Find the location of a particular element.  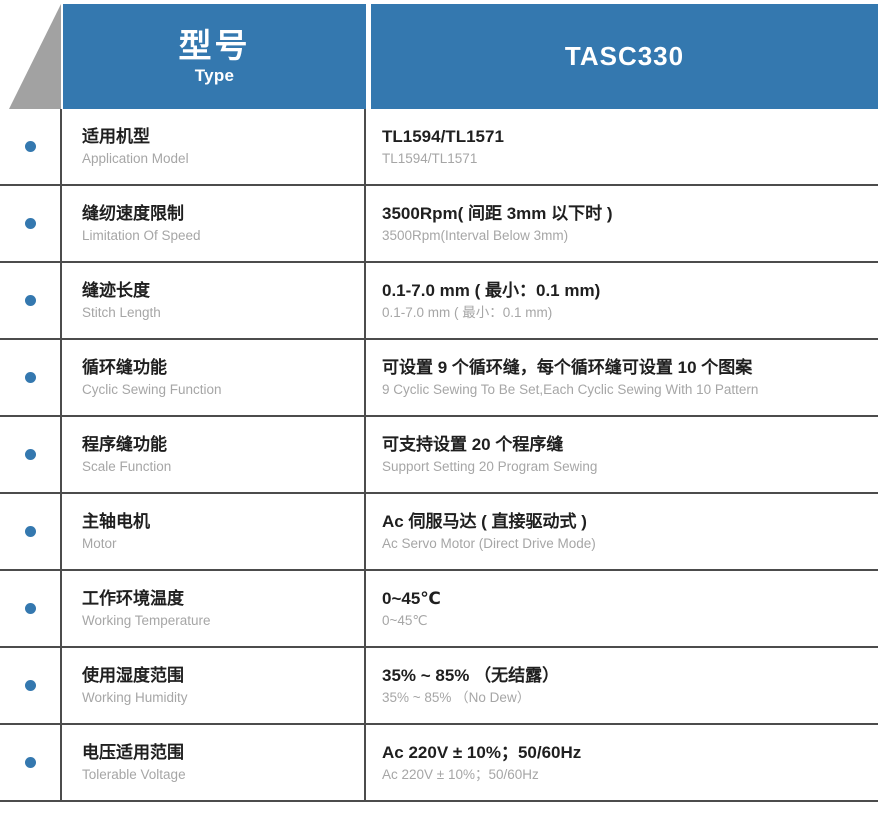

value-zh: TL1594/TL1571 is located at coordinates (443, 137).